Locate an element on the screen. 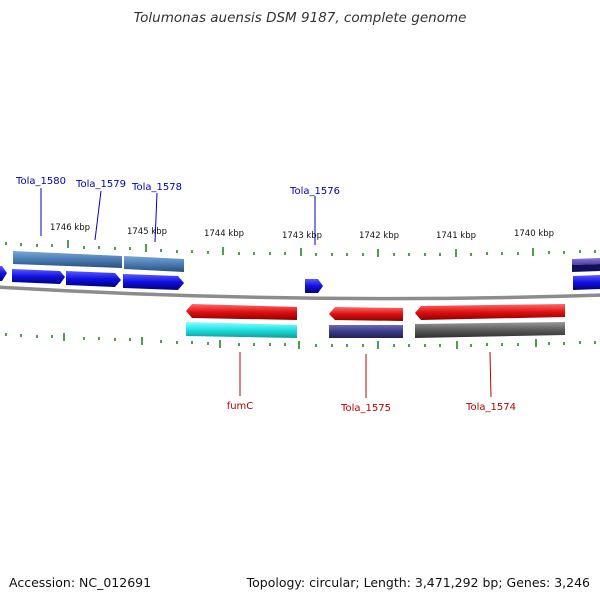  inner-tick-ring is located at coordinates (300, 341).